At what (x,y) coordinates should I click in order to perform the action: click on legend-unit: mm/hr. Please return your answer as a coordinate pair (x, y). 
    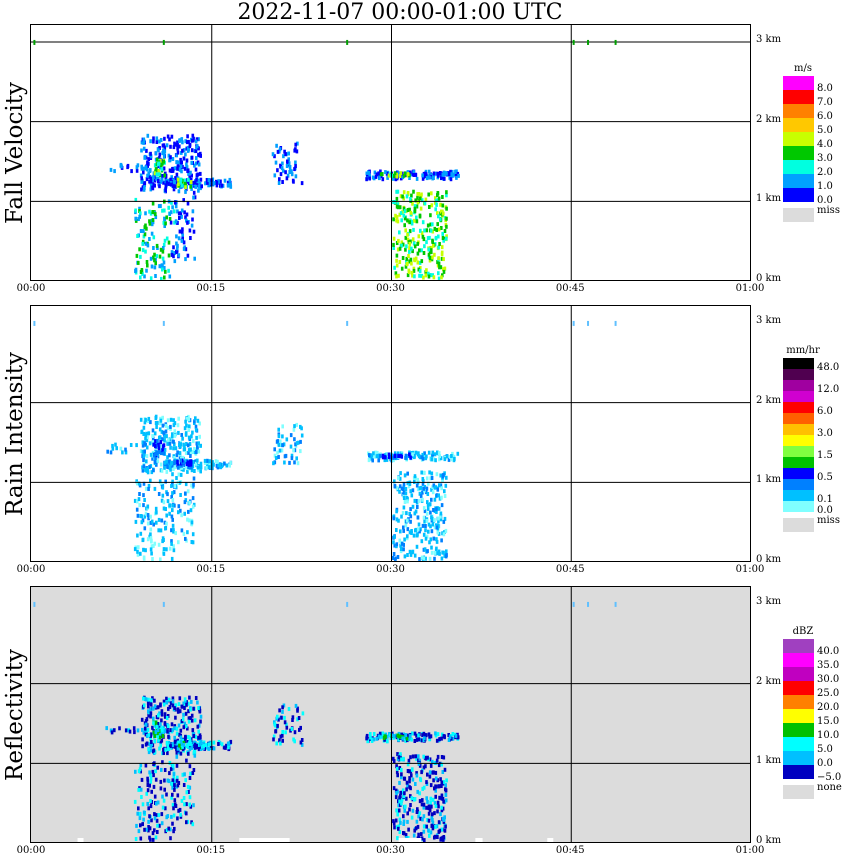
    Looking at the image, I should click on (803, 350).